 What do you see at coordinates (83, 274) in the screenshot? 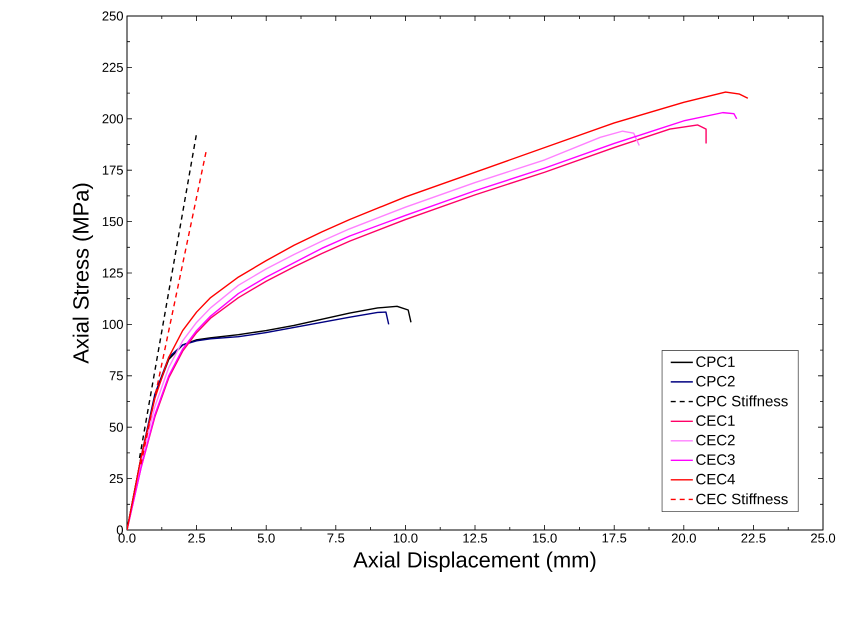
I see `y-axis-title: Axial Stress (MPa)` at bounding box center [83, 274].